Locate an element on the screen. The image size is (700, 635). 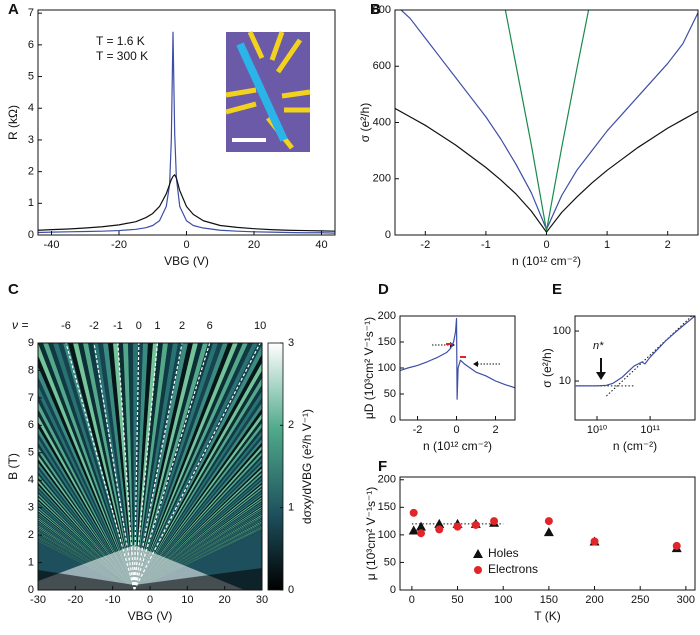
heatmap-noise is located at coordinates (150, 579).